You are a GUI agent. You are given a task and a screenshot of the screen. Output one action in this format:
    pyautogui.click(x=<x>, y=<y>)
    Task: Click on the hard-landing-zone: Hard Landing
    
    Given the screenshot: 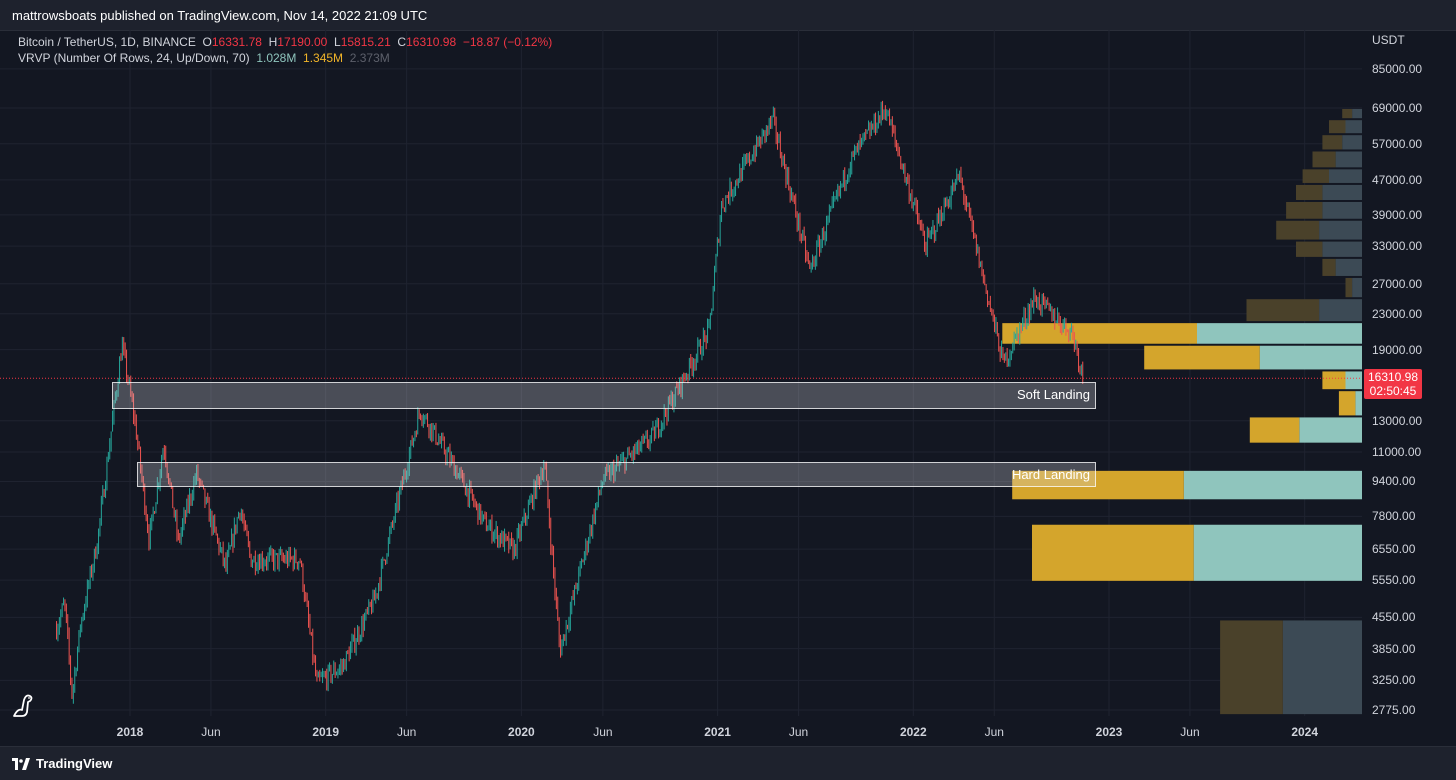 What is the action you would take?
    pyautogui.click(x=616, y=475)
    